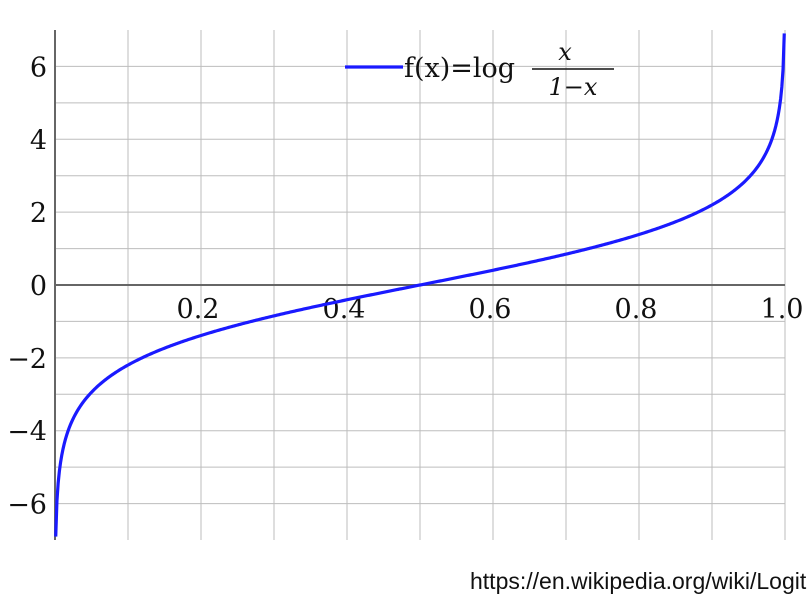 The image size is (812, 614). I want to click on y-tick-label: 6, so click(38, 67).